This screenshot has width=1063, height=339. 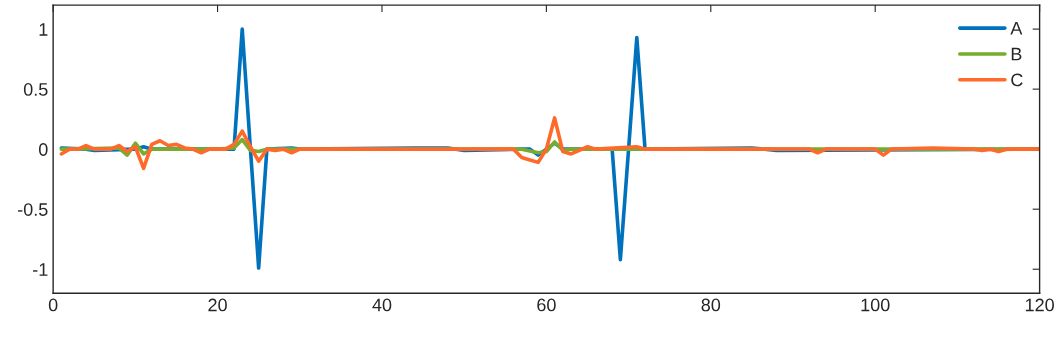 I want to click on x-tick-label: 40, so click(x=382, y=305).